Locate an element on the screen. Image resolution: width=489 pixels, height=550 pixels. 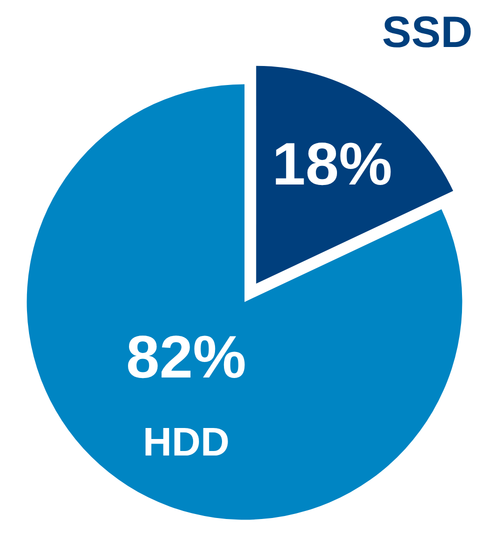
data-label: 82% is located at coordinates (186, 356).